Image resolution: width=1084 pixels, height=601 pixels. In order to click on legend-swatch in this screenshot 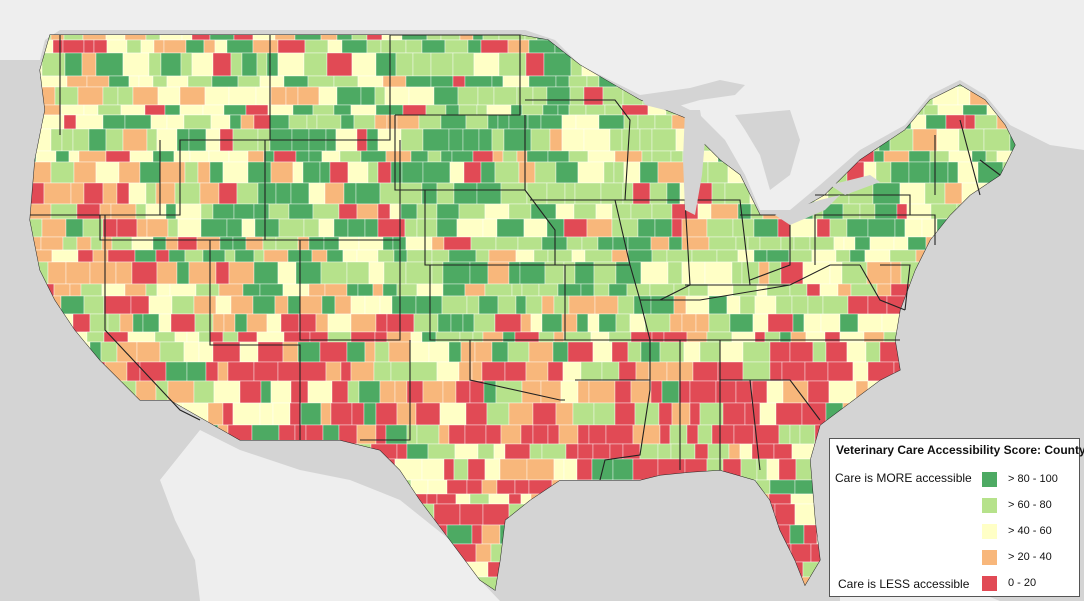, I will do `click(989, 583)`.